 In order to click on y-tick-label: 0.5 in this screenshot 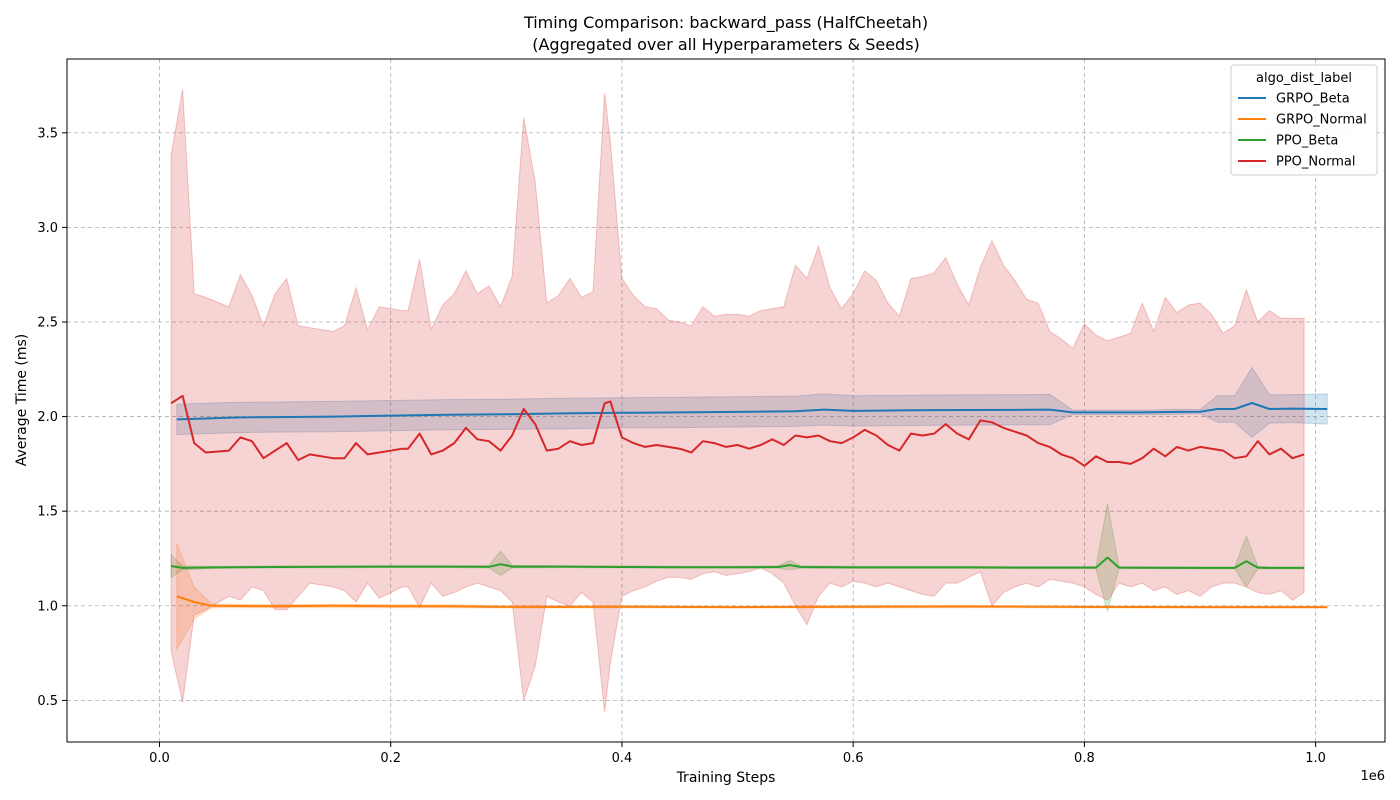, I will do `click(47, 701)`.